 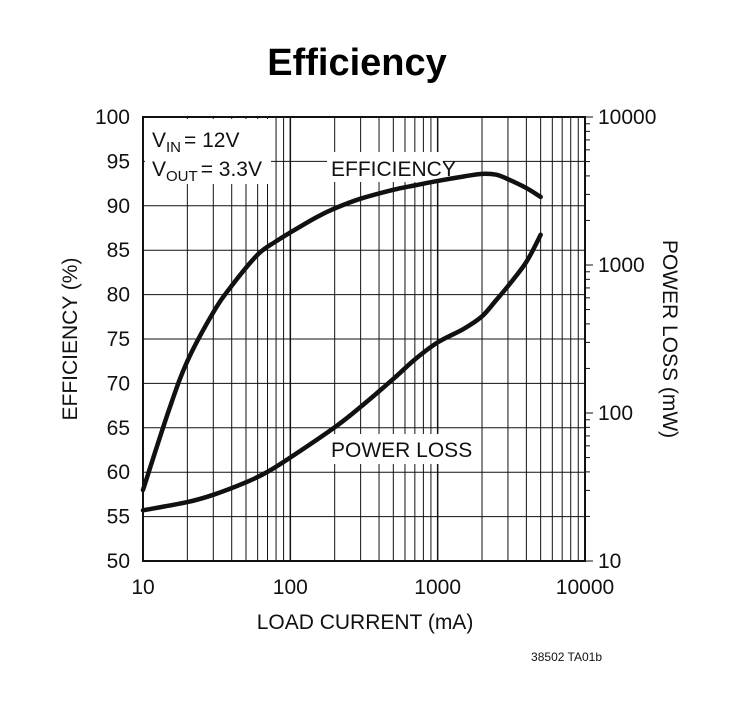 I want to click on x-tick-label: 1000, so click(x=437, y=587).